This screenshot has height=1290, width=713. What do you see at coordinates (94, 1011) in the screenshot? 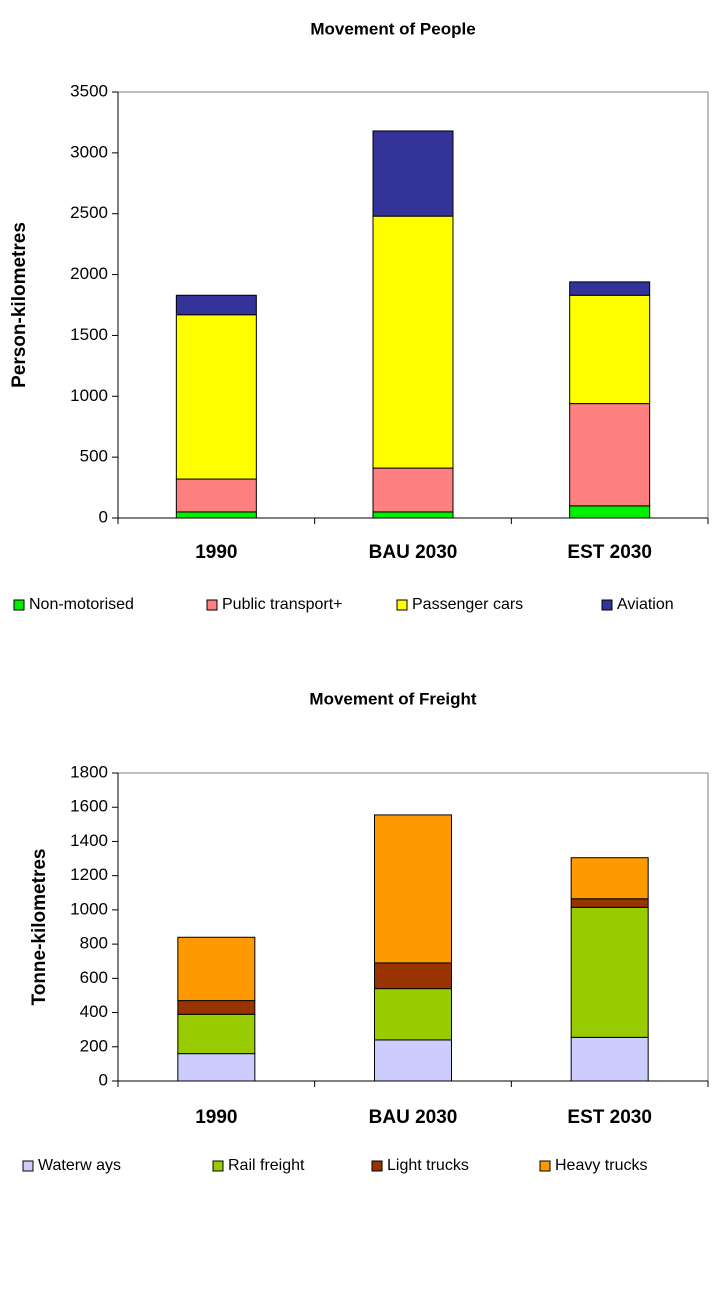
I see `y-tick-label: 400` at bounding box center [94, 1011].